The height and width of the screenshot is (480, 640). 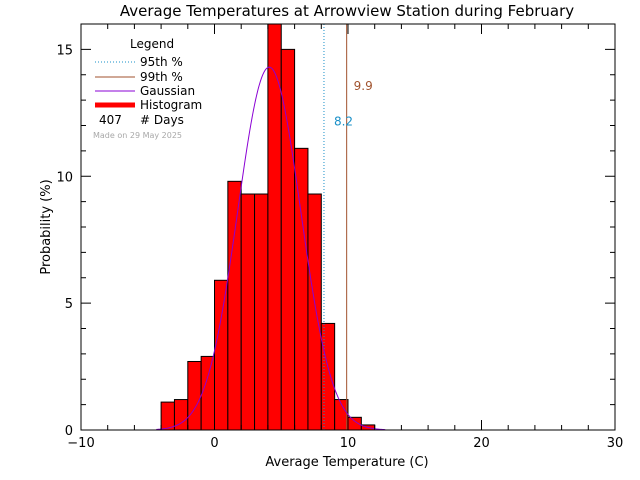 I want to click on x-axis-label: Average Temperature (C), so click(x=346, y=462).